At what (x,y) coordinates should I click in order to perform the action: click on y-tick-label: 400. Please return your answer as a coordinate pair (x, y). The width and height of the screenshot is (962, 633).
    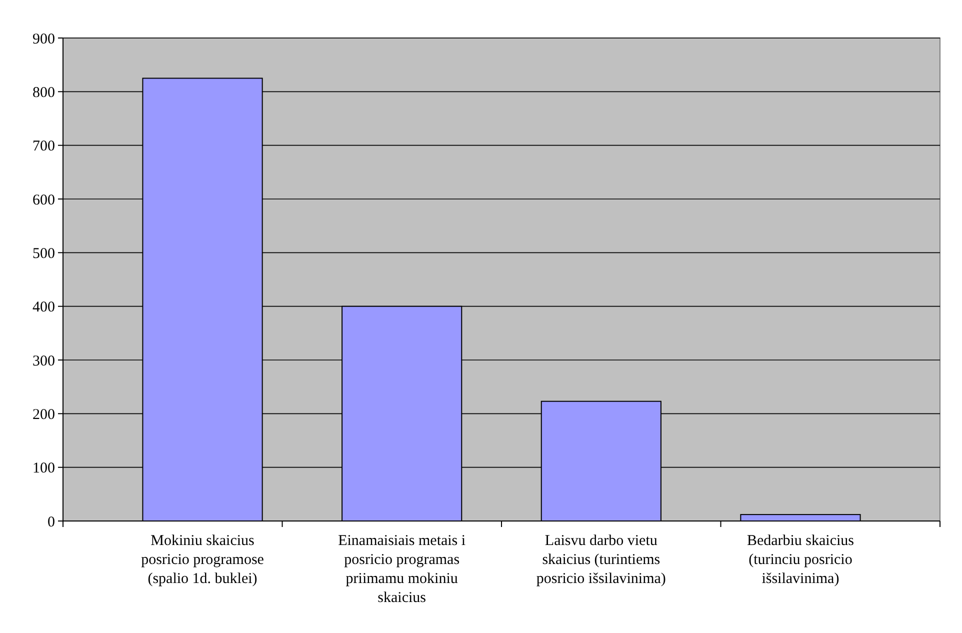
    Looking at the image, I should click on (43, 308).